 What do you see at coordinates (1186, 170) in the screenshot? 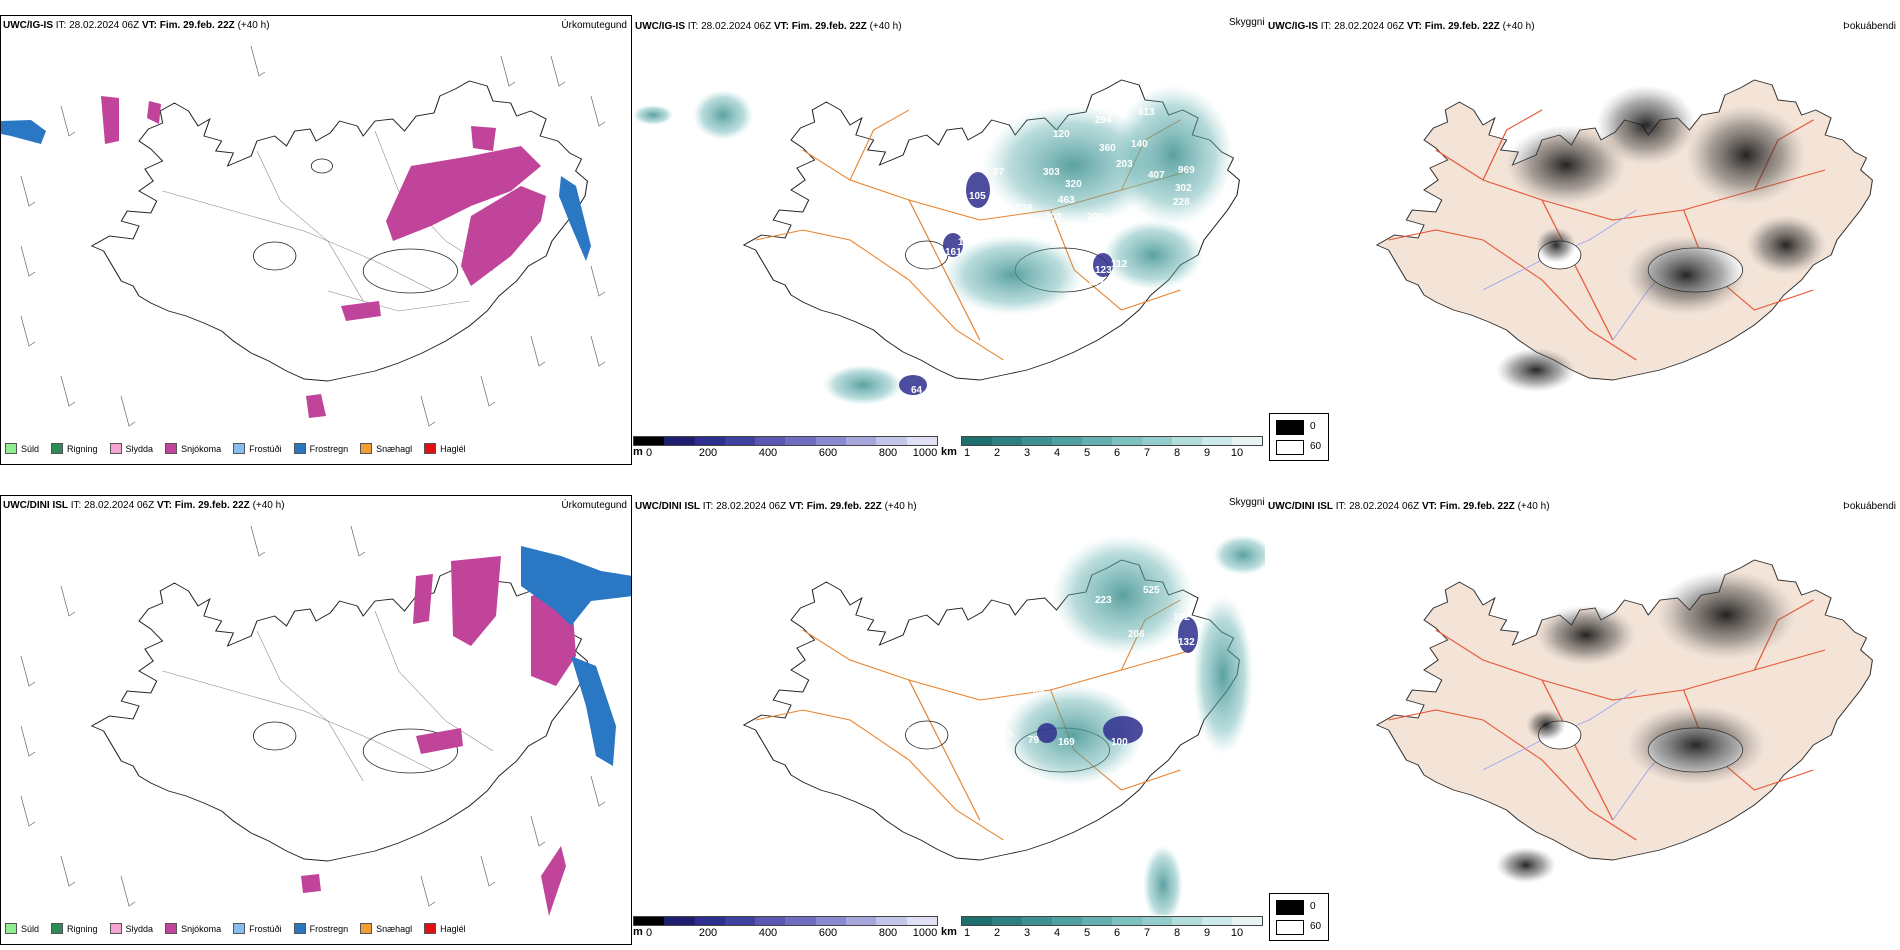
I see `vis-label: 969` at bounding box center [1186, 170].